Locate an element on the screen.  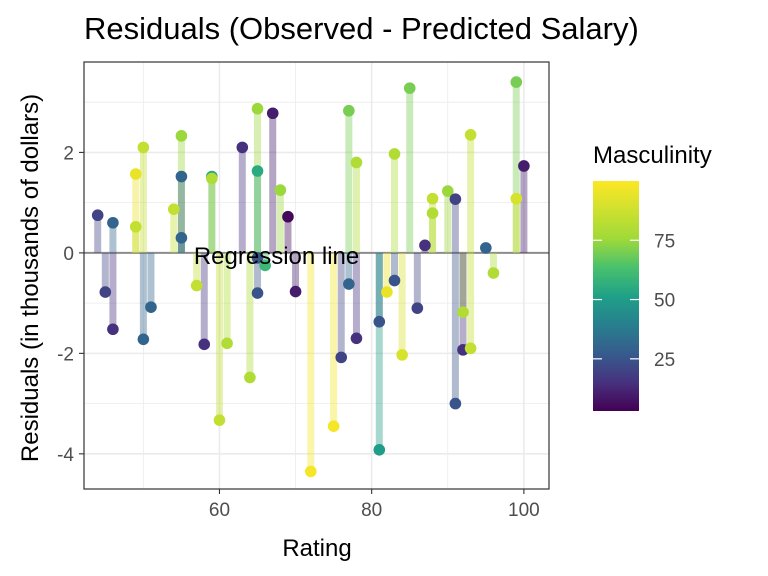
y-tick-label: -2 is located at coordinates (65, 354).